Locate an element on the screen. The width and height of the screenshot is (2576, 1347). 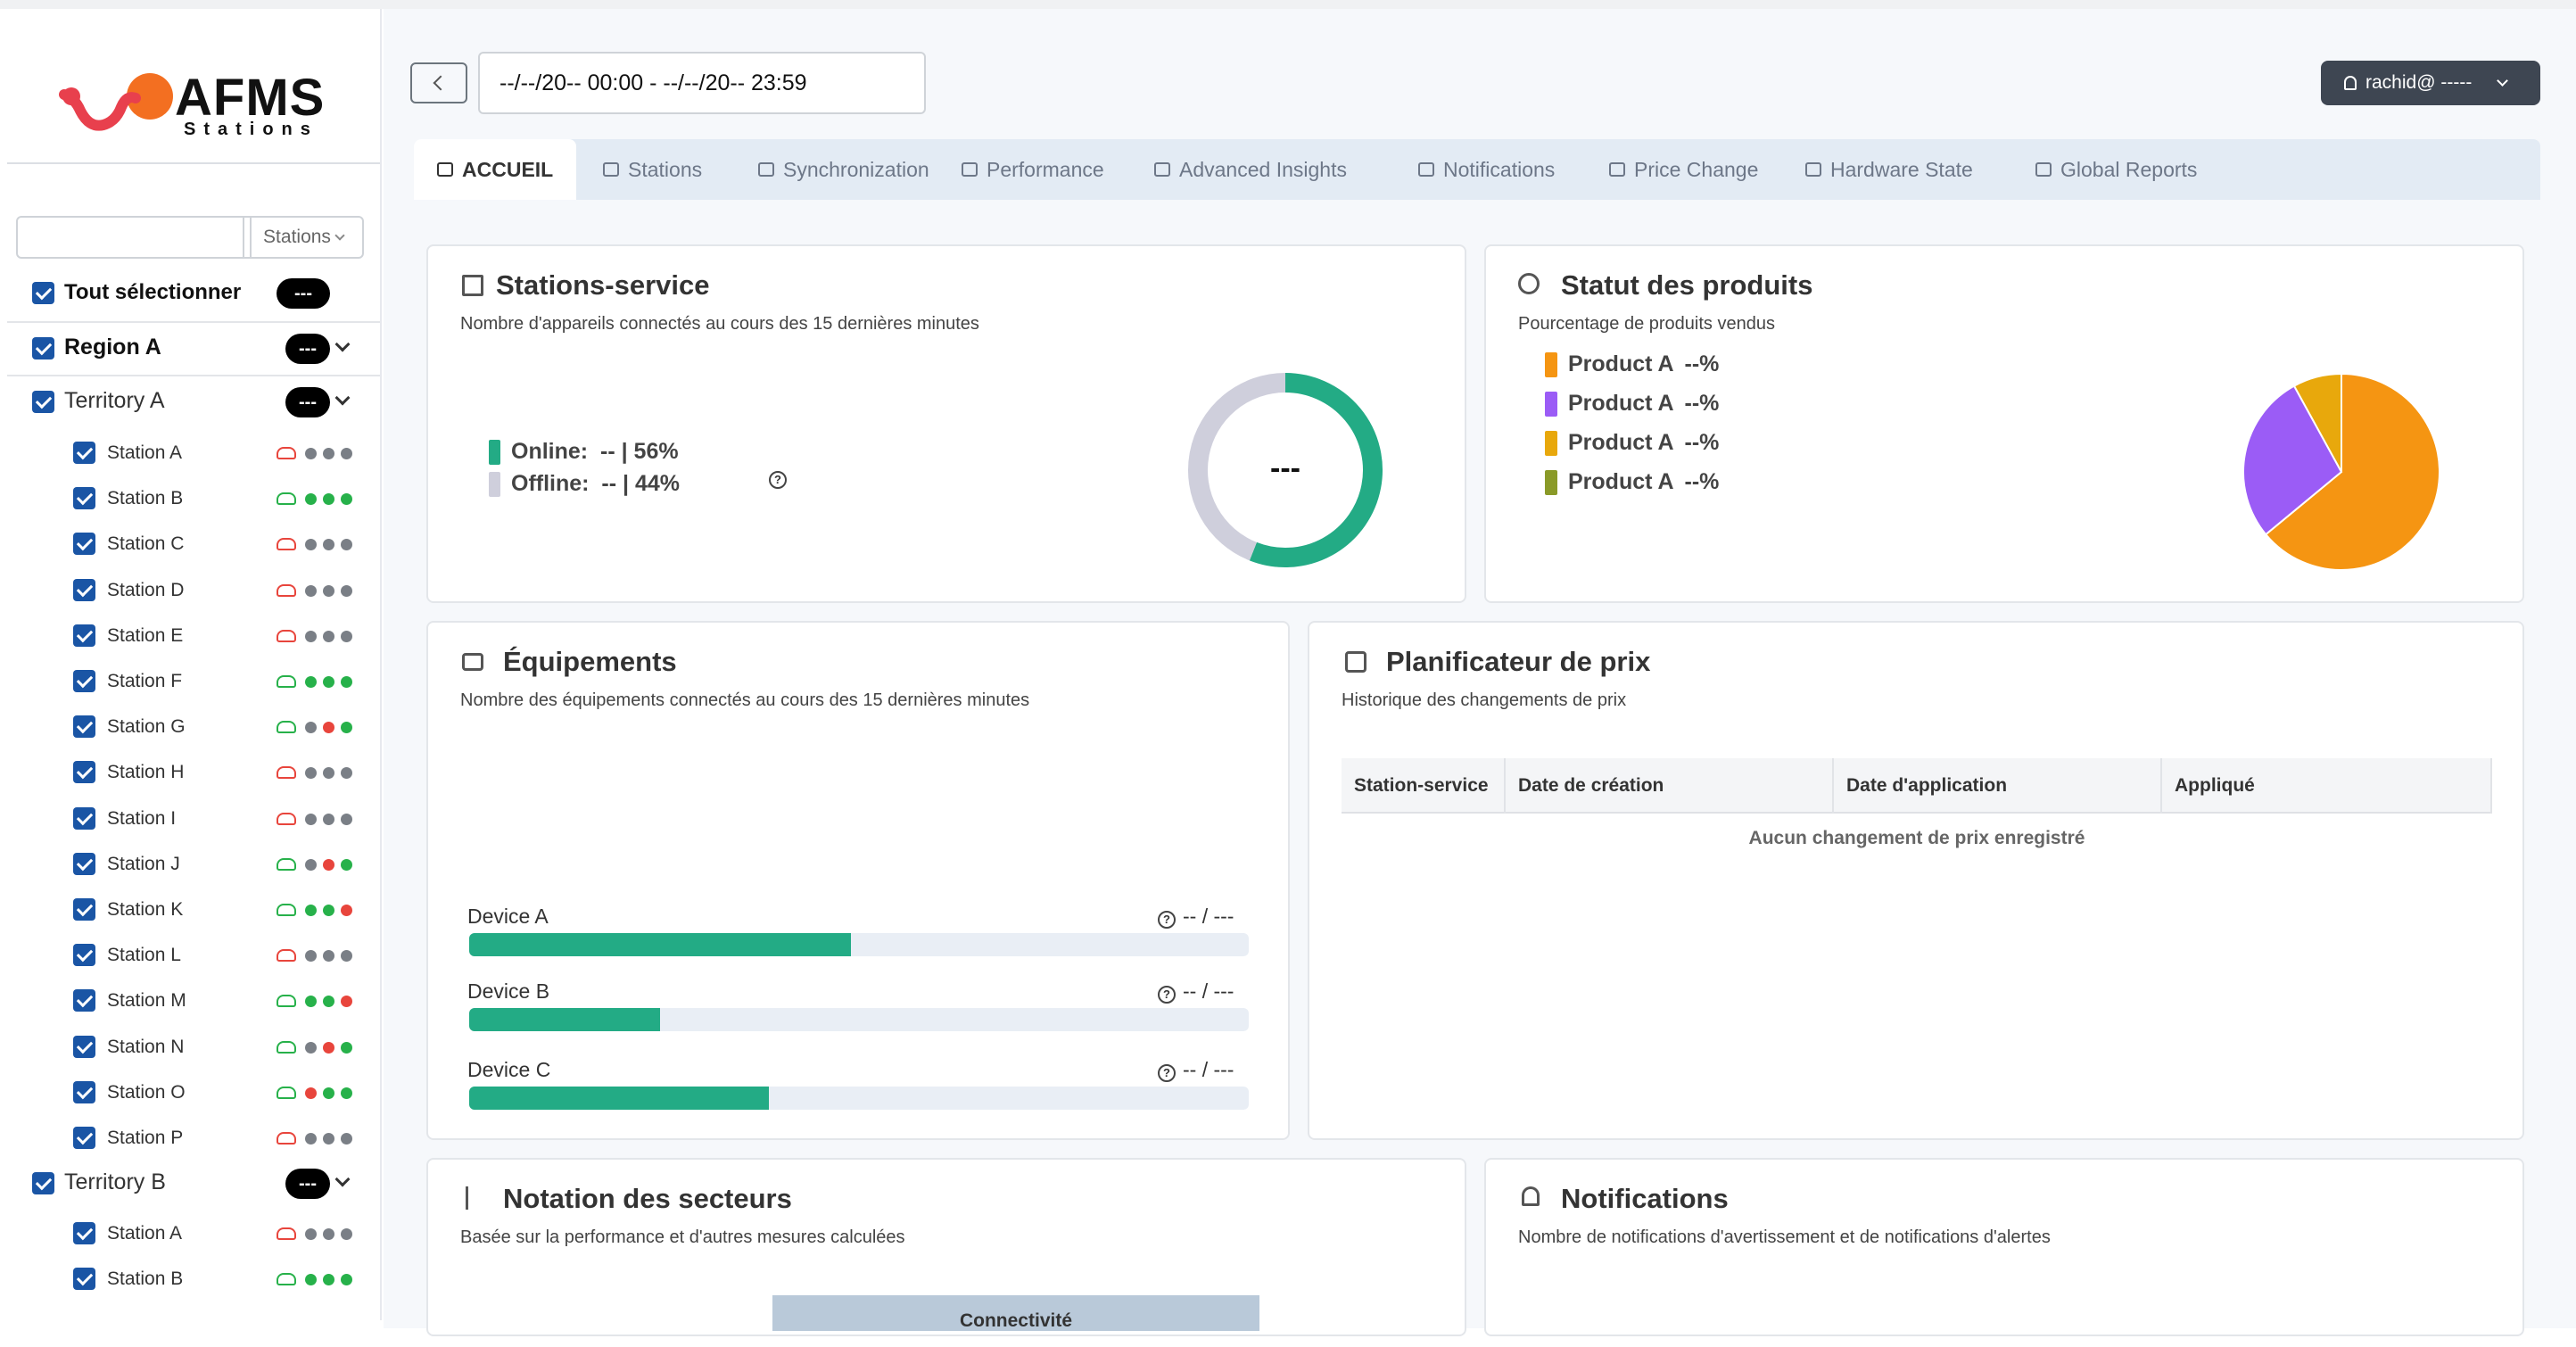
tab-hardware-state: Hardware State is located at coordinates (1889, 169).